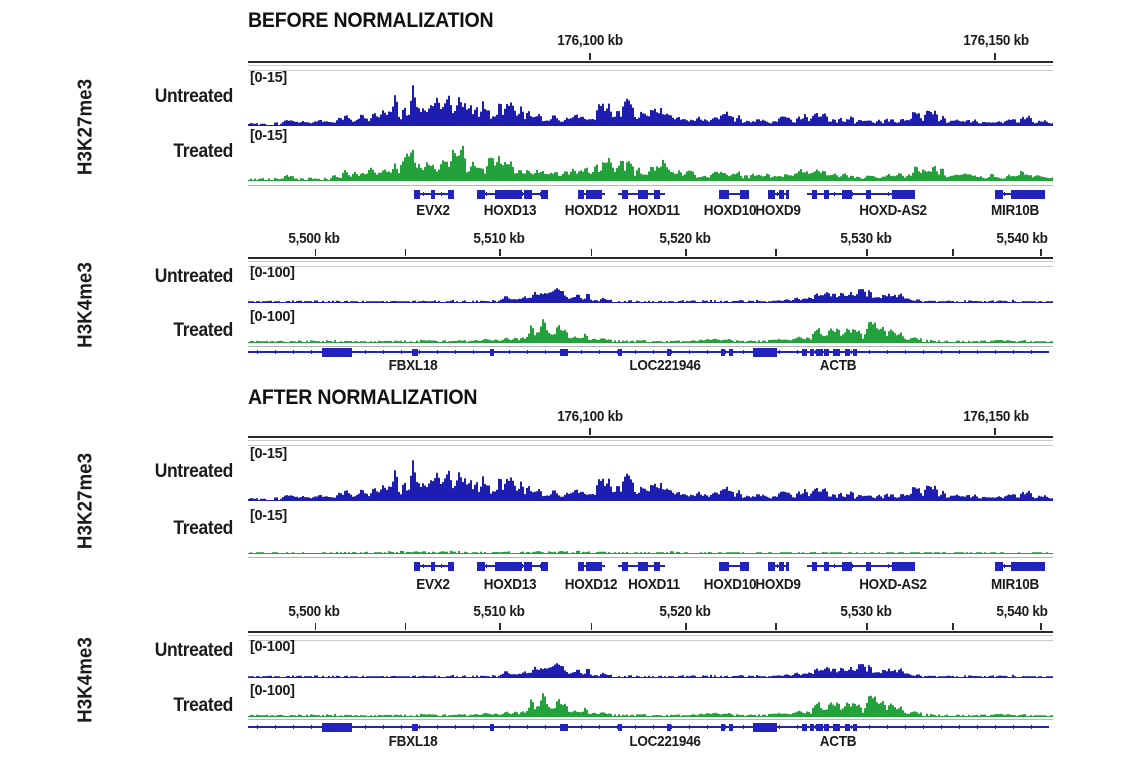  I want to click on baseline-after-h3k4me3-treated, so click(650, 716).